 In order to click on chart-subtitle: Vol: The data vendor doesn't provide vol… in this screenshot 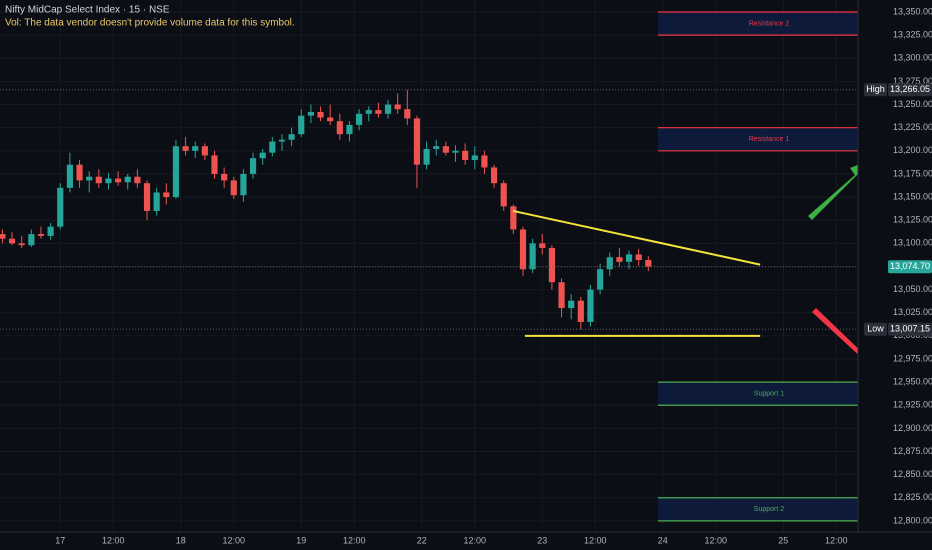, I will do `click(150, 23)`.